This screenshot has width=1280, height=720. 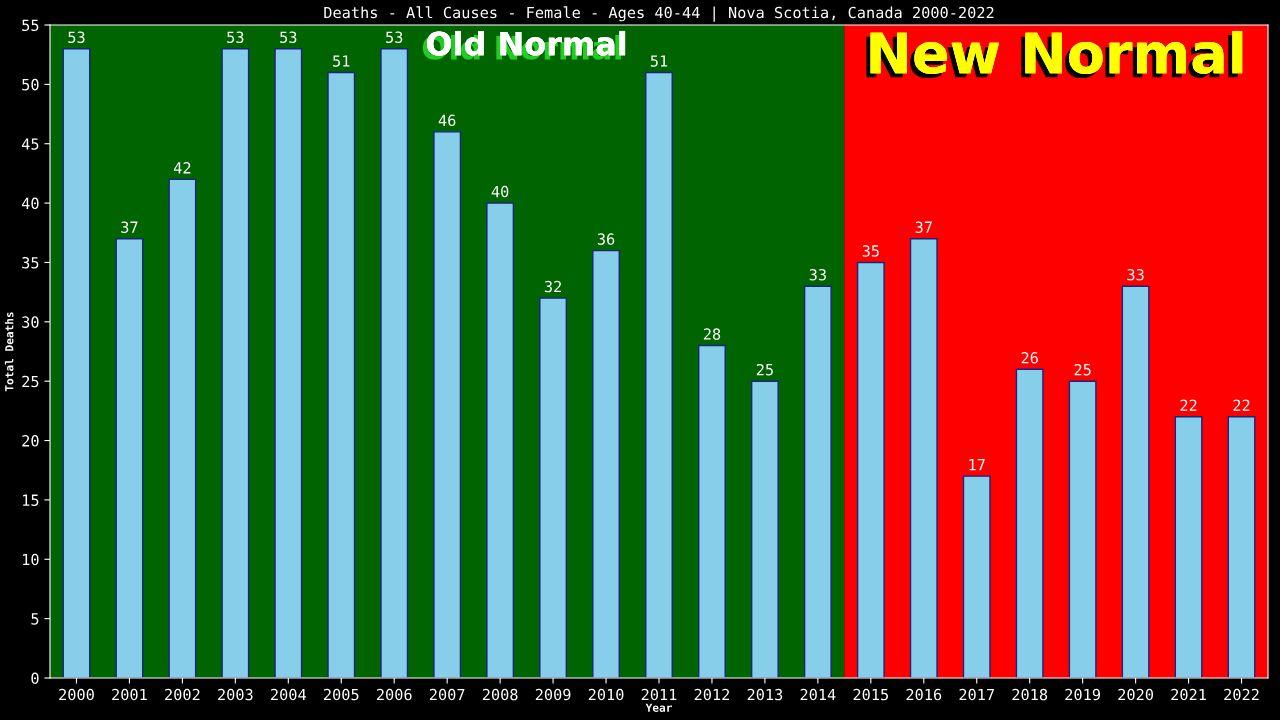 What do you see at coordinates (235, 694) in the screenshot?
I see `x-tick-label: 2003` at bounding box center [235, 694].